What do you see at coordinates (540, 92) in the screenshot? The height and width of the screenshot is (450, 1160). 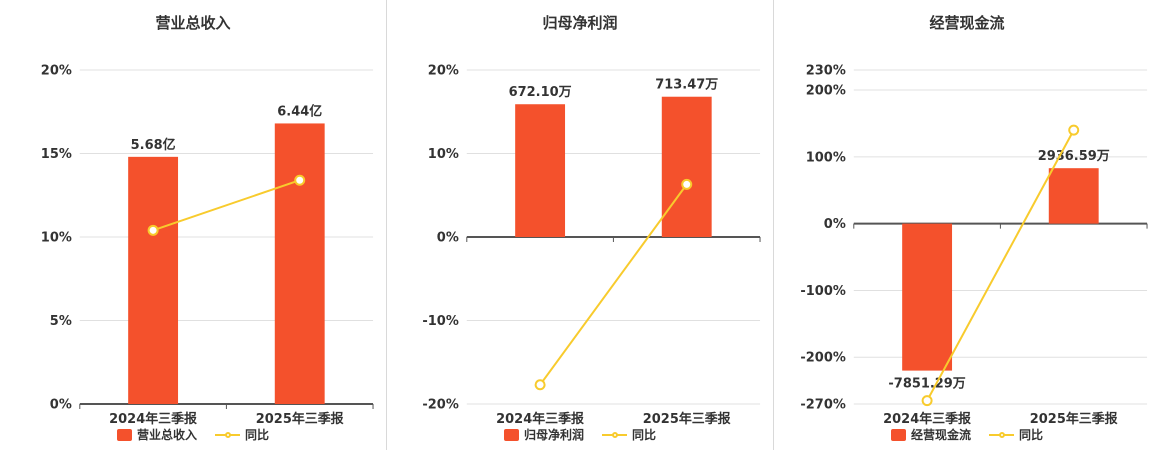 I see `bar-value-label: 672.10万` at bounding box center [540, 92].